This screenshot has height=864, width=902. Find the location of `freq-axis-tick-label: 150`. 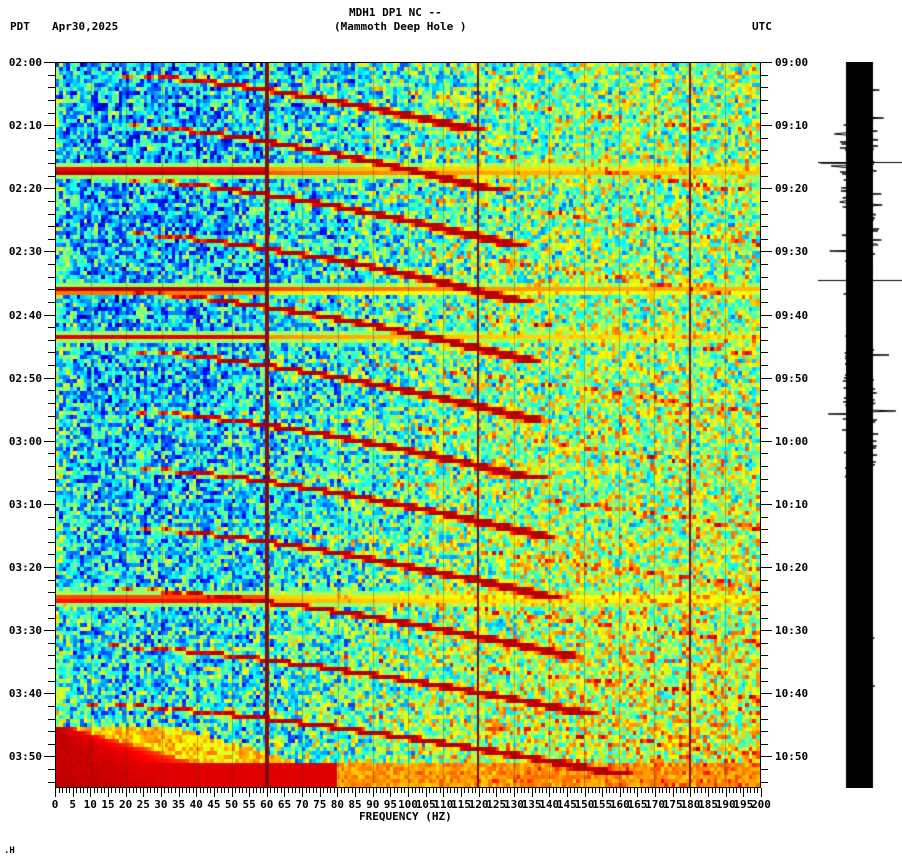

freq-axis-tick-label: 150 is located at coordinates (584, 804).